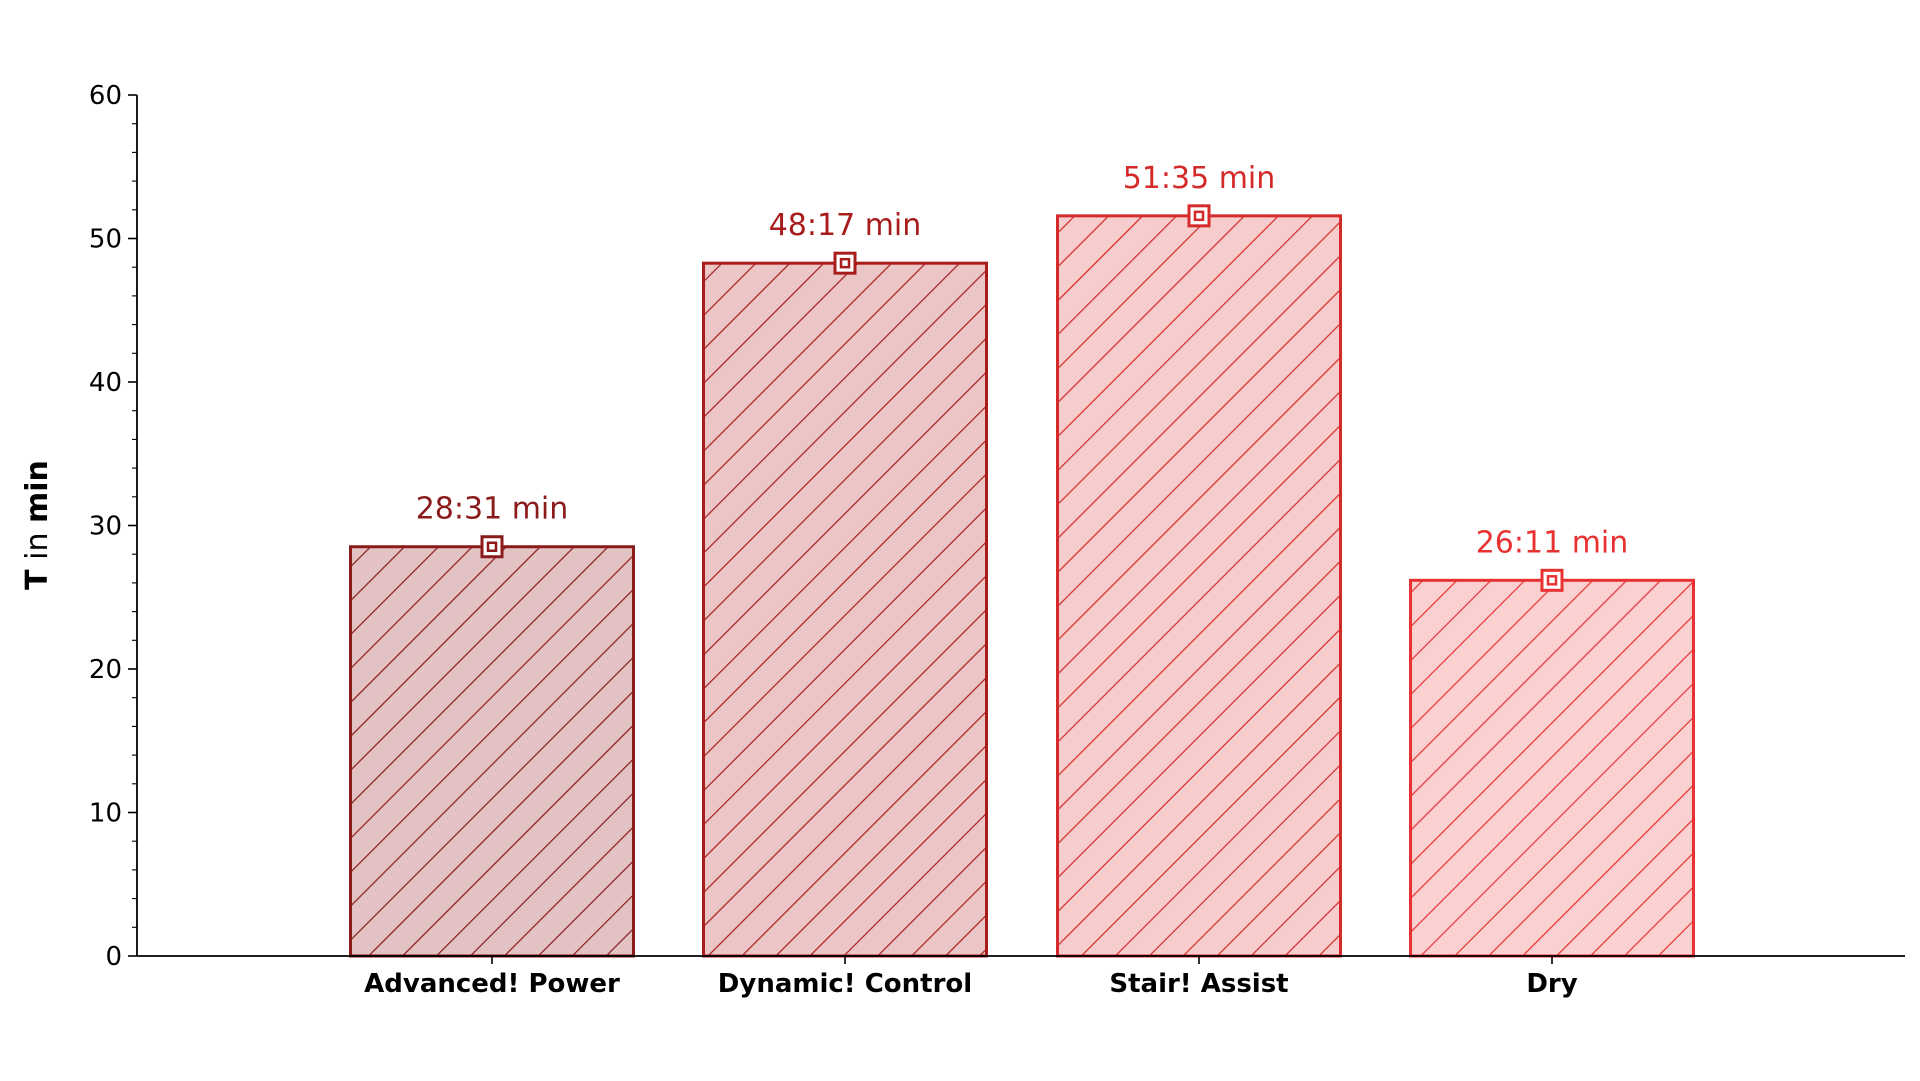 This screenshot has width=1920, height=1081. I want to click on category-label-1: Dynamic! Control, so click(845, 984).